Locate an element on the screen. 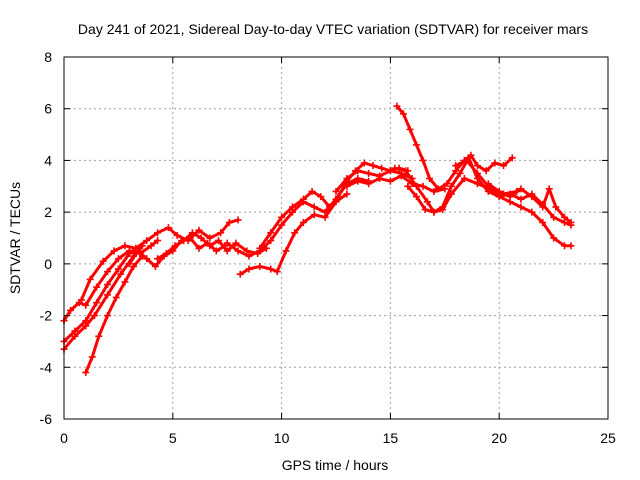  y-tick-label: -6 is located at coordinates (46, 419).